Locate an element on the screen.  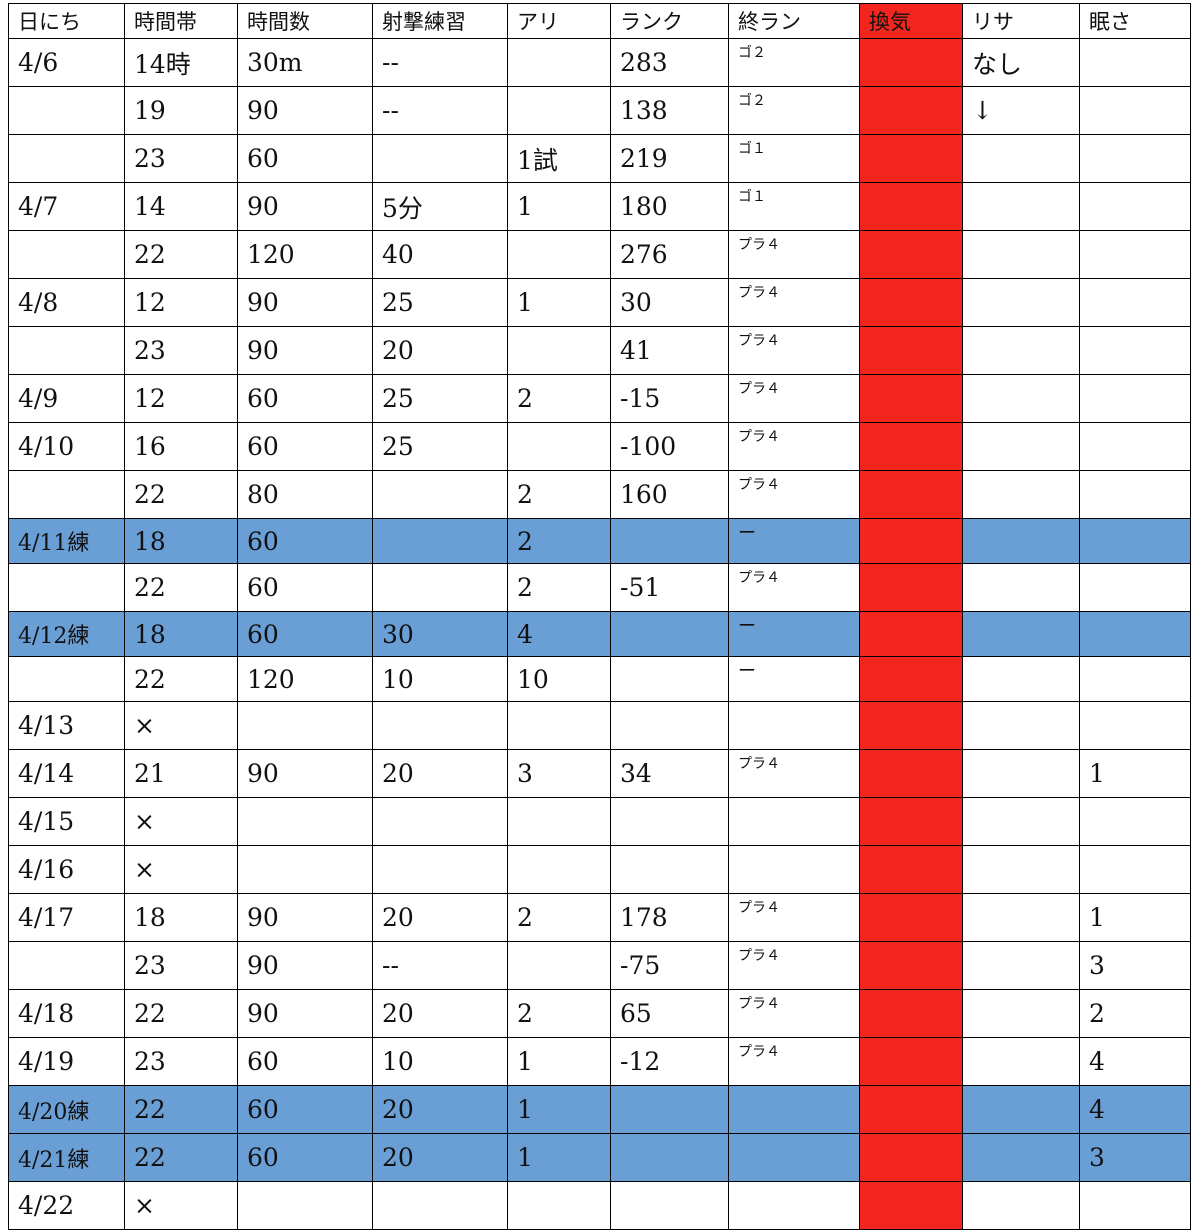
cell-time-slot: 23 is located at coordinates (181, 158).